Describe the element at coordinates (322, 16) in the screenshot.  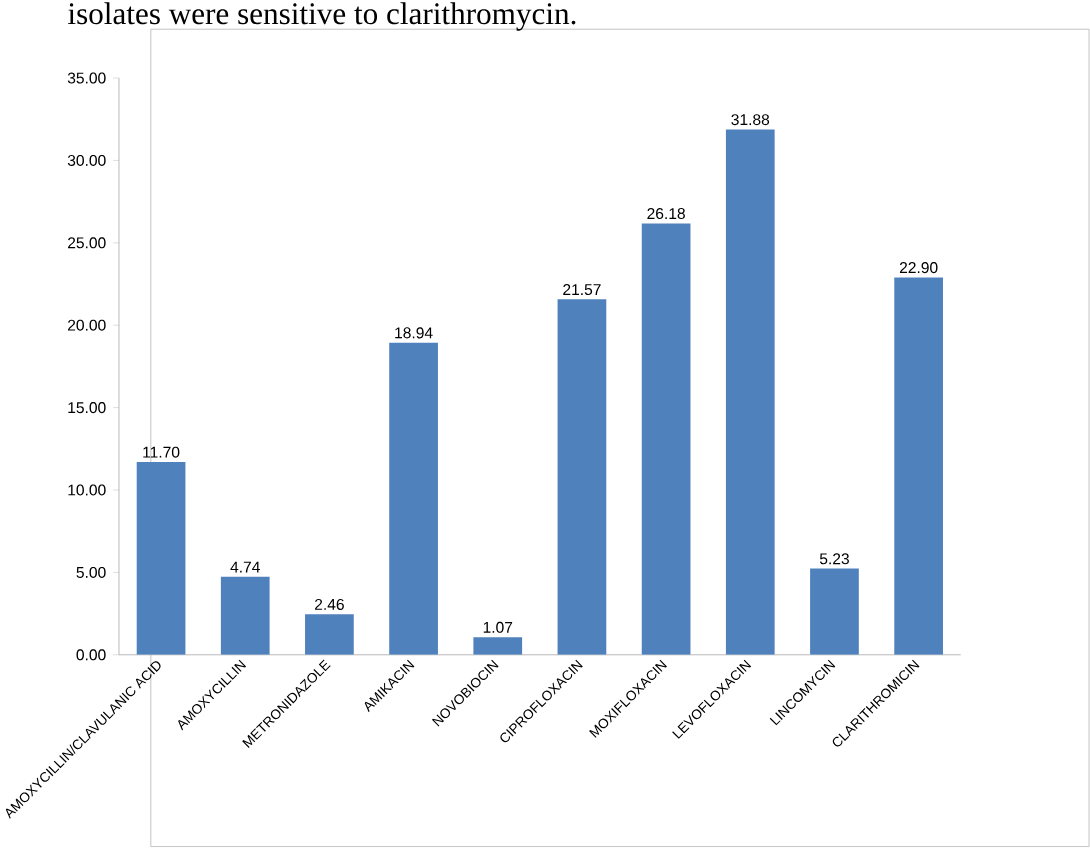
I see `text: isolates were sensitive to clarithromycin.` at that location.